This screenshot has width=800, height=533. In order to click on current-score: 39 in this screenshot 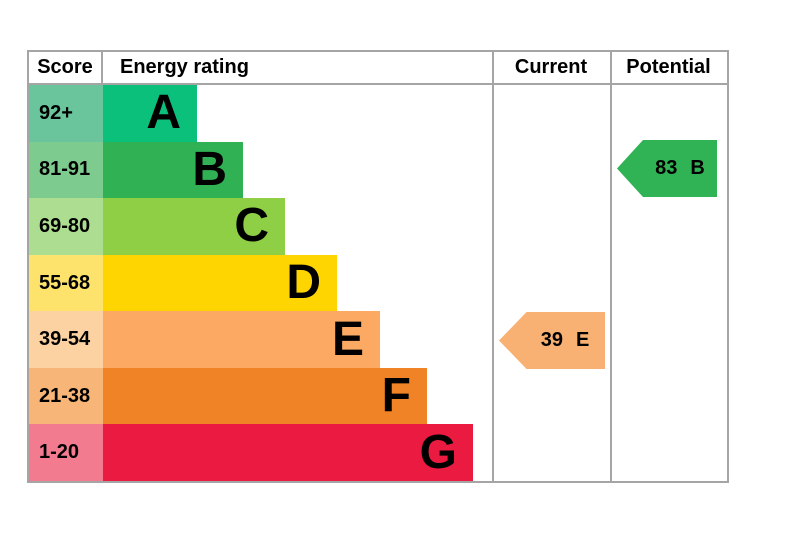, I will do `click(551, 340)`.